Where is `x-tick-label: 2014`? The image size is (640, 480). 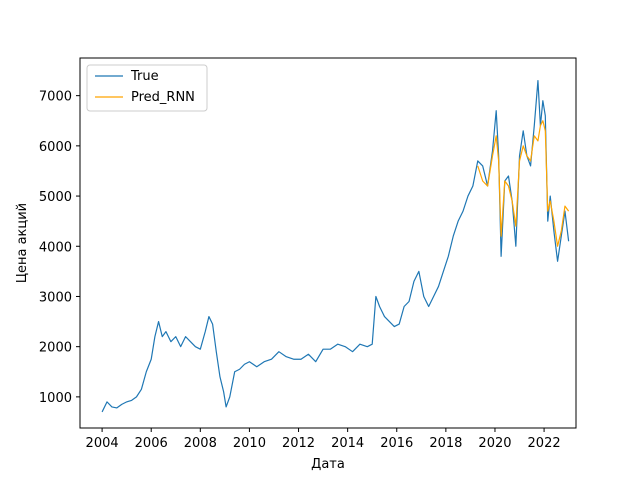 x-tick-label: 2014 is located at coordinates (347, 443).